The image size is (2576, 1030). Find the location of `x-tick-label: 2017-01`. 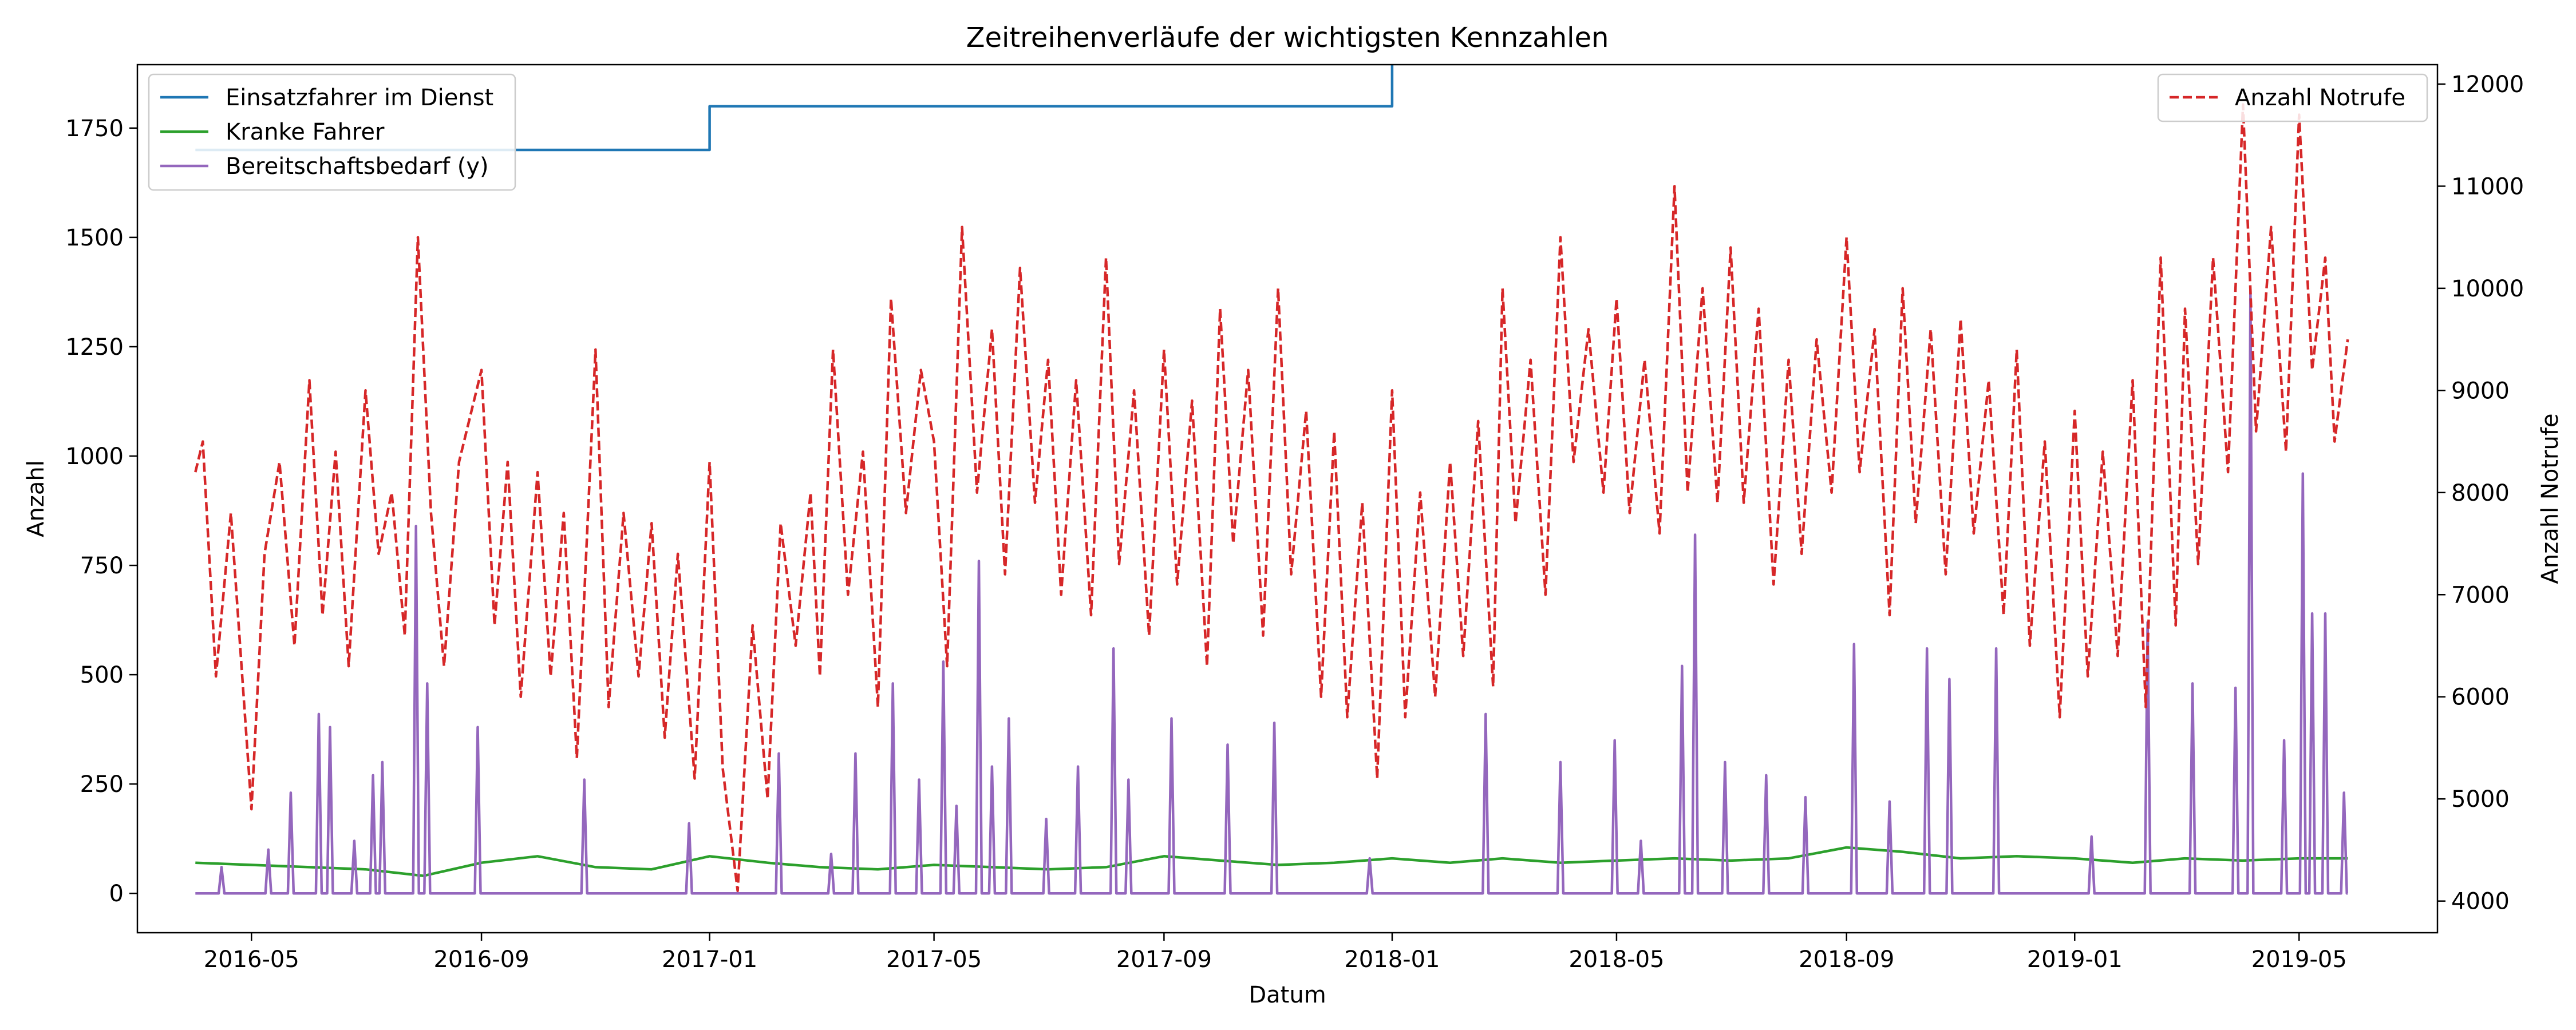

x-tick-label: 2017-01 is located at coordinates (709, 959).